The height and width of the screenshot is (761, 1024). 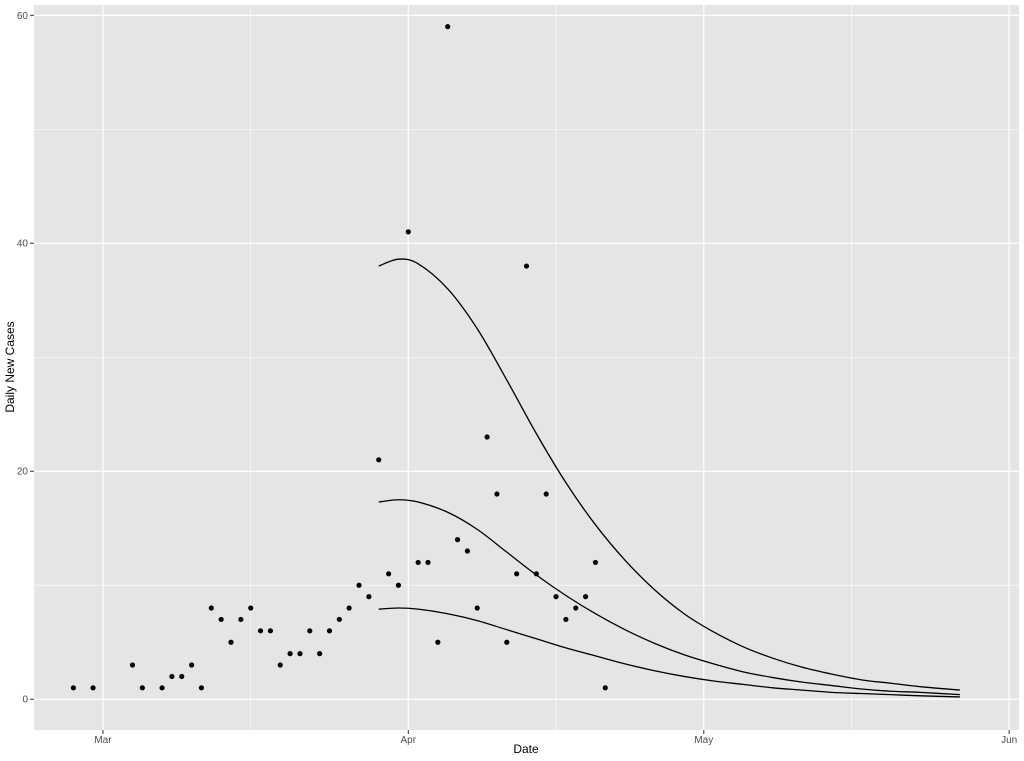 I want to click on y-tick-label: 20, so click(x=23, y=472).